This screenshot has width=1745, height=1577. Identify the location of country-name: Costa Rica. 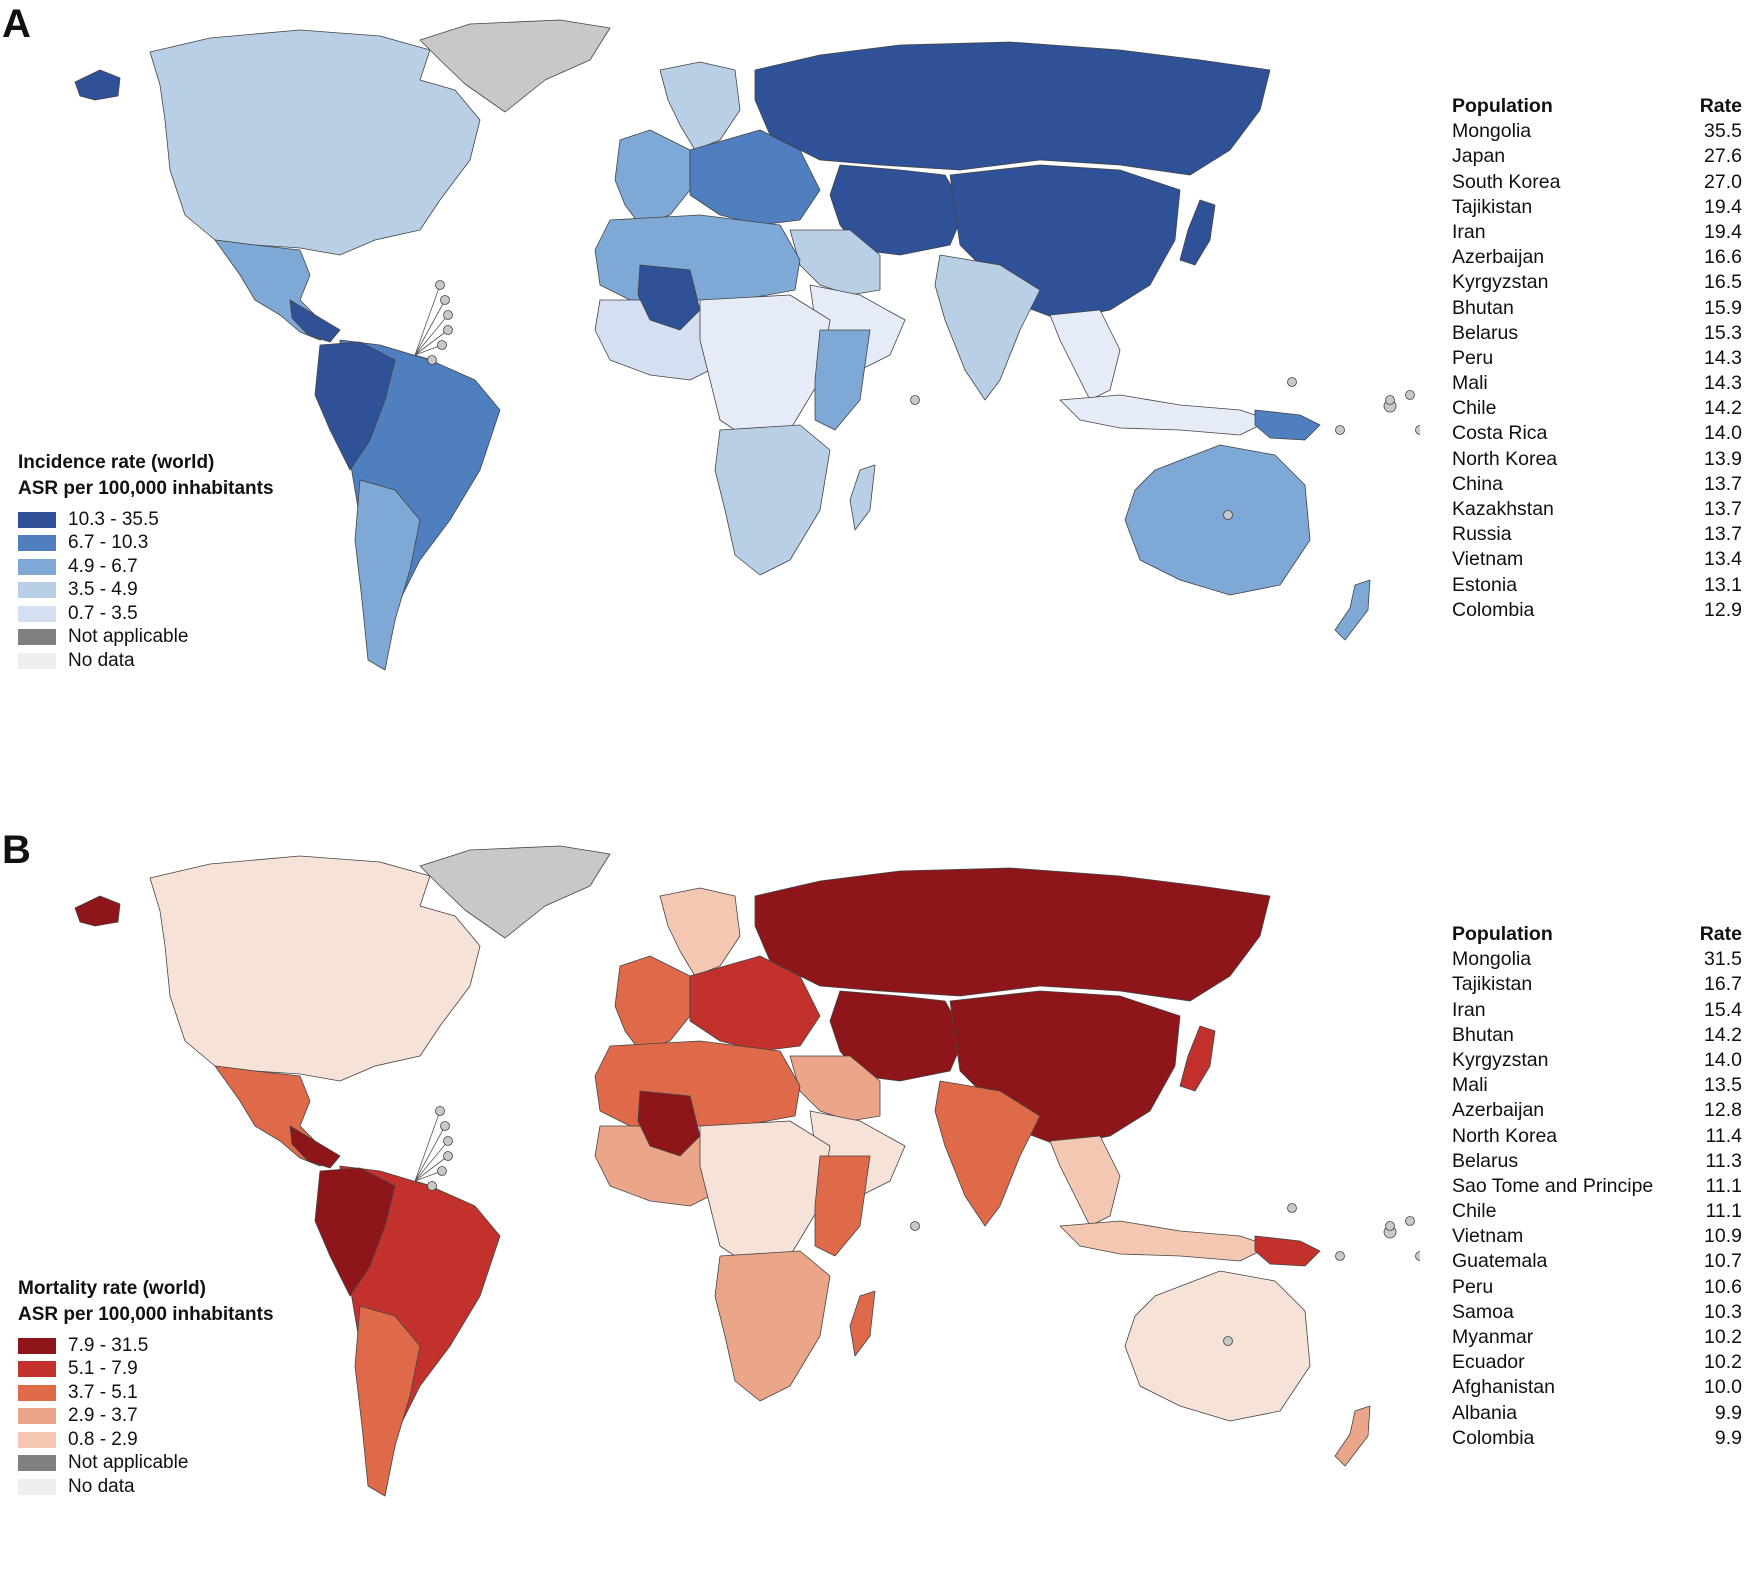
(1500, 433).